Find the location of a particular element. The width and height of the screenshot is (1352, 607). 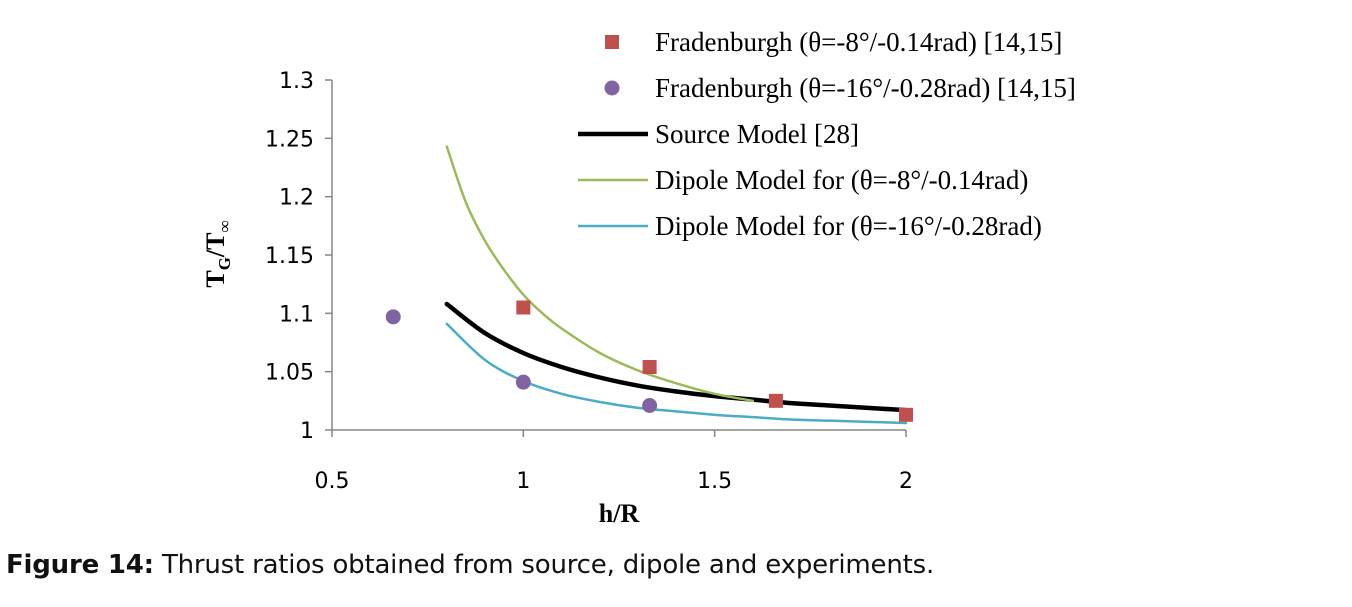

y-axis-title-part: ∞ is located at coordinates (224, 226).